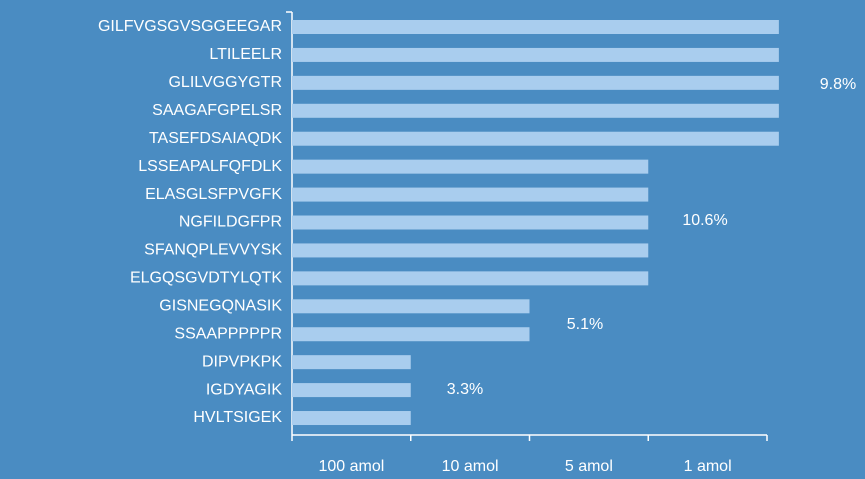  What do you see at coordinates (206, 278) in the screenshot?
I see `y-tick-label: ELGQSGVDTYLQTK` at bounding box center [206, 278].